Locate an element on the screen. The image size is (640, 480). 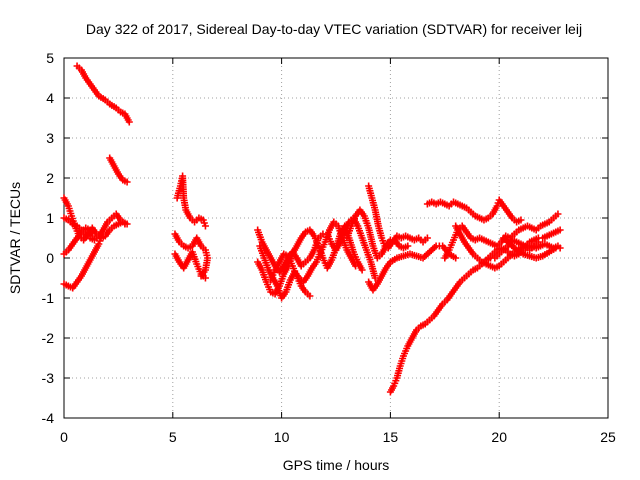
series-t16 is located at coordinates (412, 268).